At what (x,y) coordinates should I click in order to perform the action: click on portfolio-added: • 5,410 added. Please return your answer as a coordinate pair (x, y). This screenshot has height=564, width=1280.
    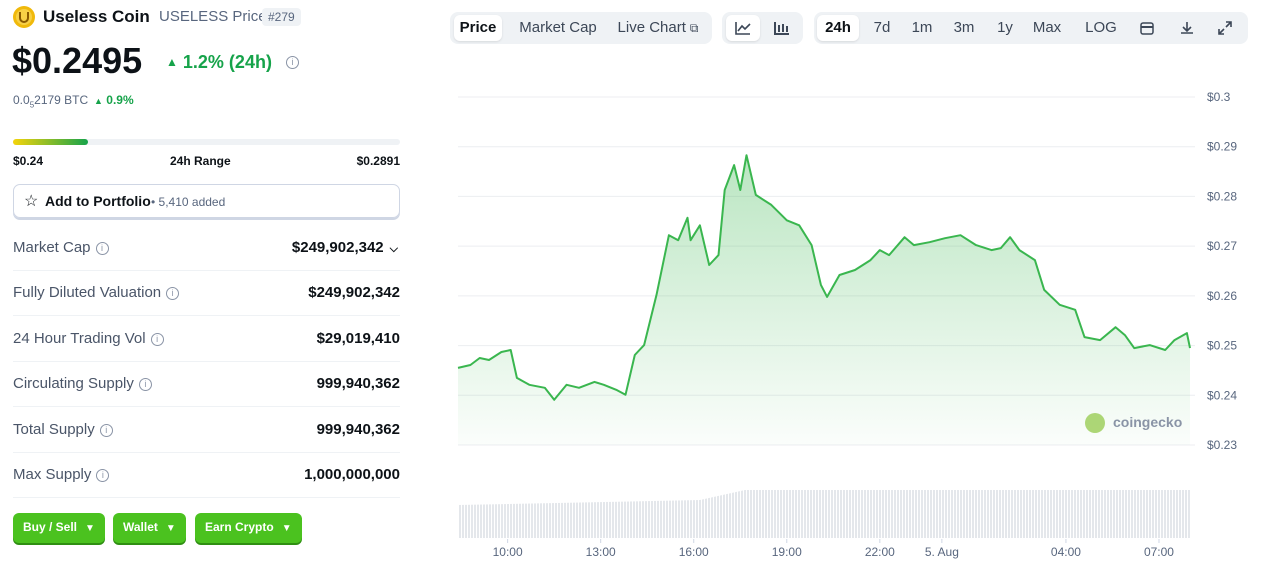
    Looking at the image, I should click on (188, 202).